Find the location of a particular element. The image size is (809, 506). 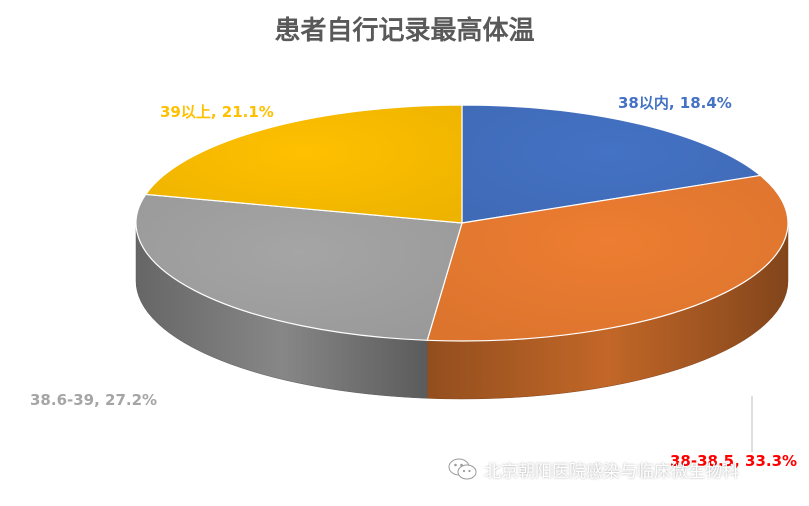

watermark: 北京朝阳医院感染与临床微生物科 is located at coordinates (593, 469).